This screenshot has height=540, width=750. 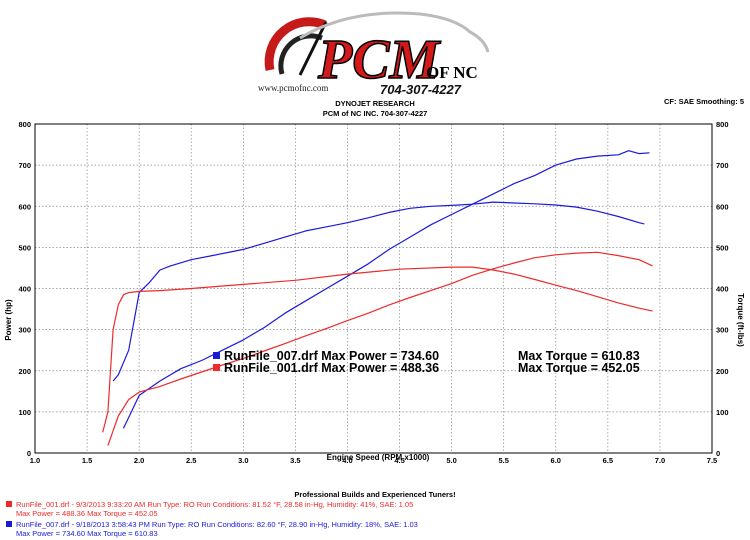 What do you see at coordinates (660, 460) in the screenshot?
I see `x-tick-label: 7.0` at bounding box center [660, 460].